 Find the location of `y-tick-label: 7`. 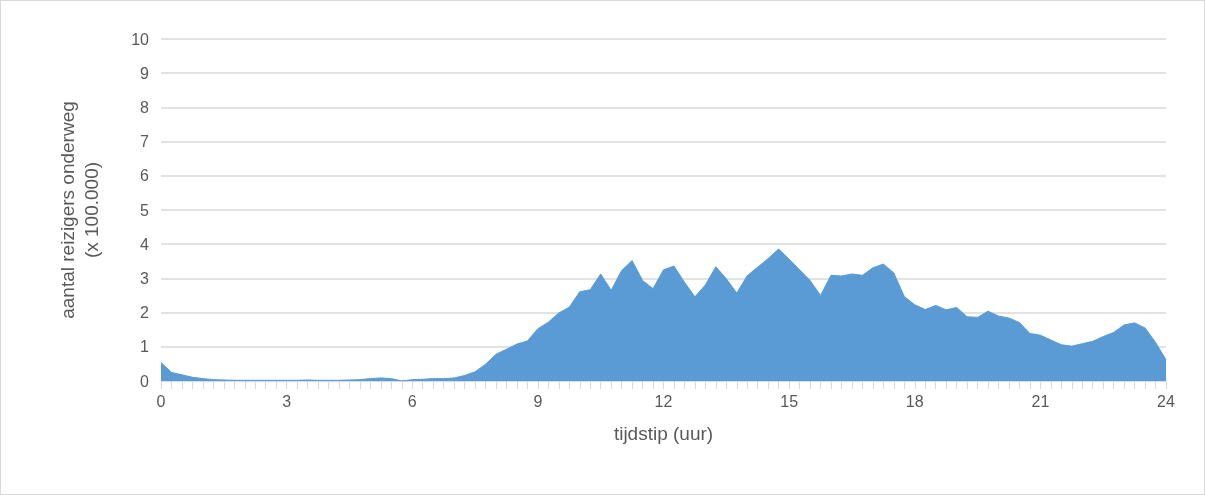

y-tick-label: 7 is located at coordinates (145, 142).